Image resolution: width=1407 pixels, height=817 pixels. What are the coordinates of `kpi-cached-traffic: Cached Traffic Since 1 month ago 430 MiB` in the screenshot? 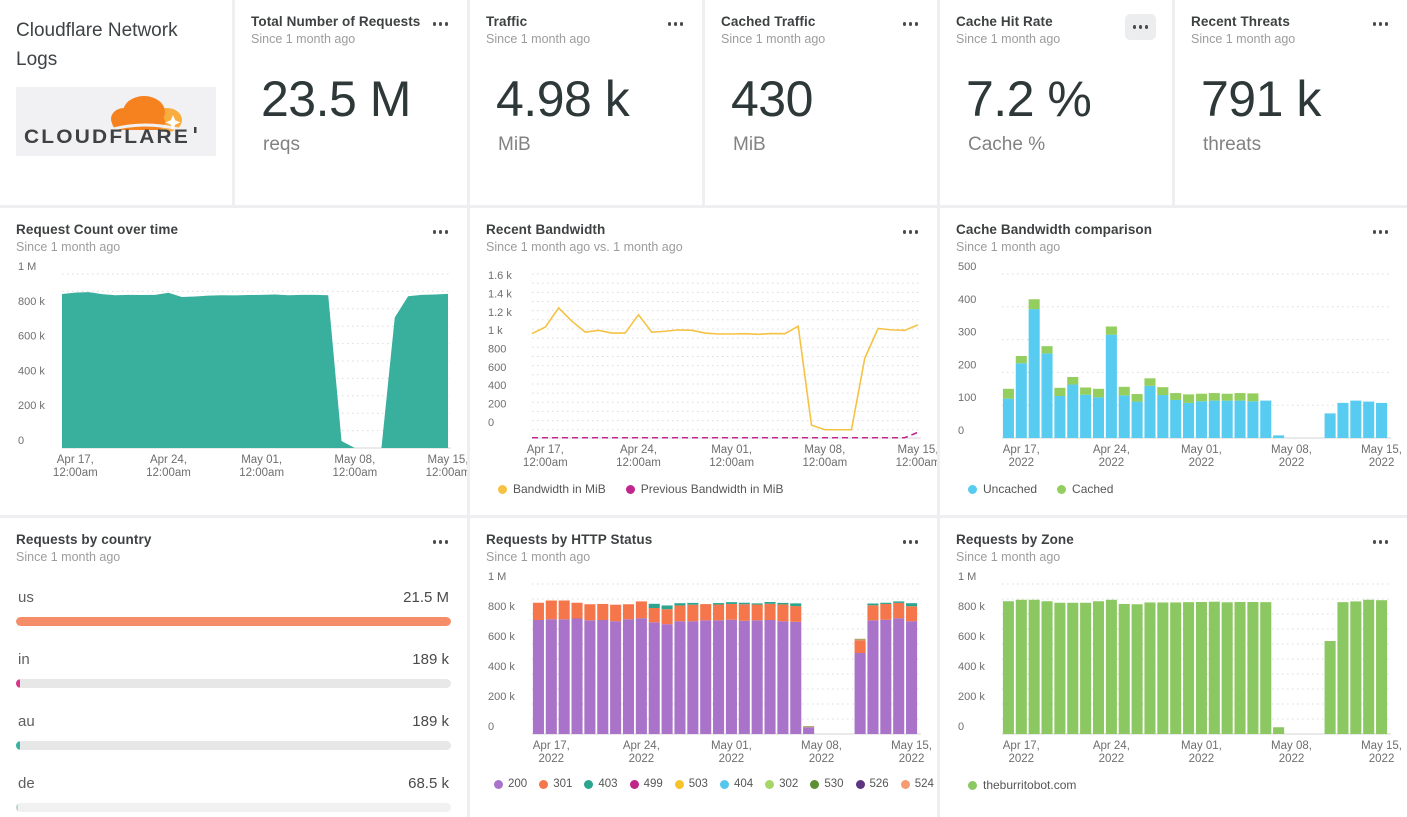 It's located at (821, 102).